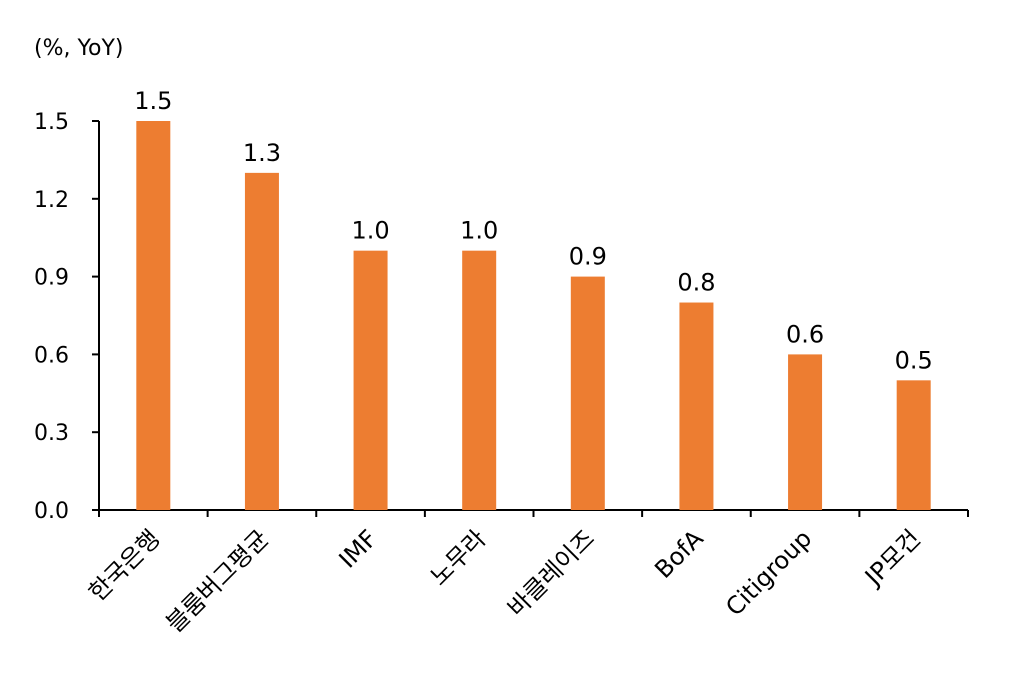 The image size is (1016, 682). What do you see at coordinates (51, 511) in the screenshot?
I see `y-tick-label: 0.0` at bounding box center [51, 511].